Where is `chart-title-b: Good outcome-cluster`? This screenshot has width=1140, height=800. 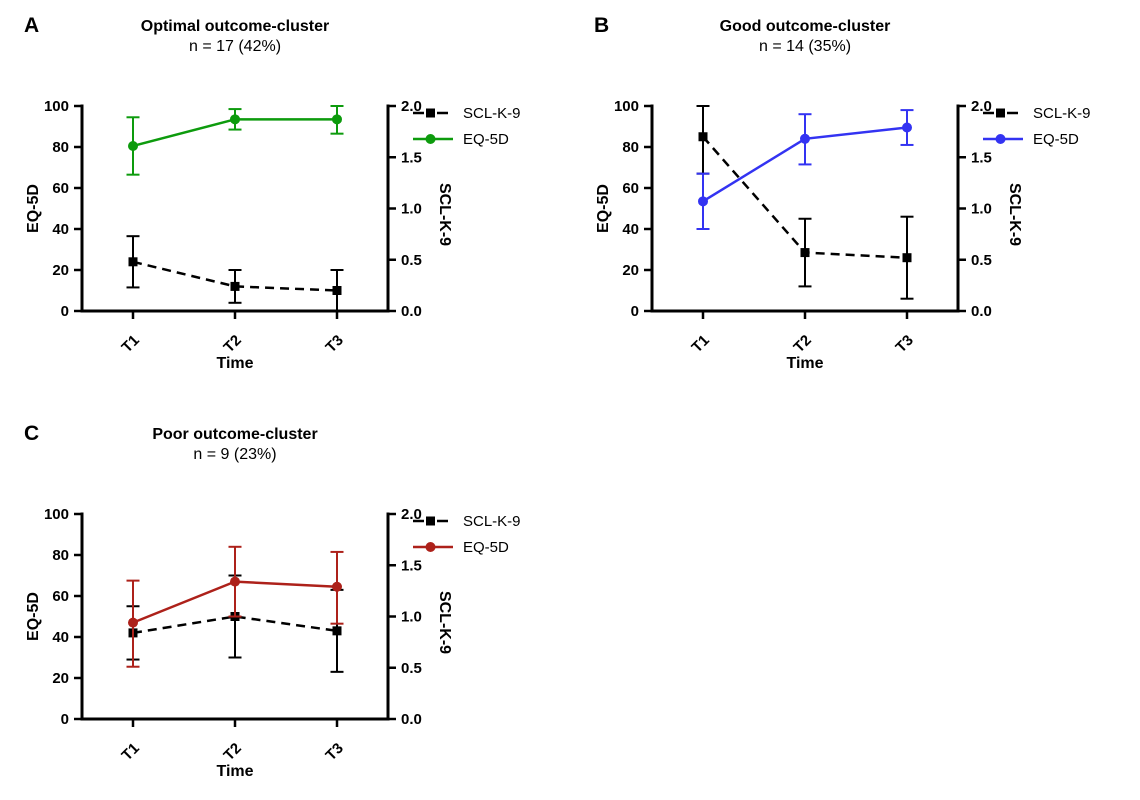
chart-title-b: Good outcome-cluster is located at coordinates (805, 26).